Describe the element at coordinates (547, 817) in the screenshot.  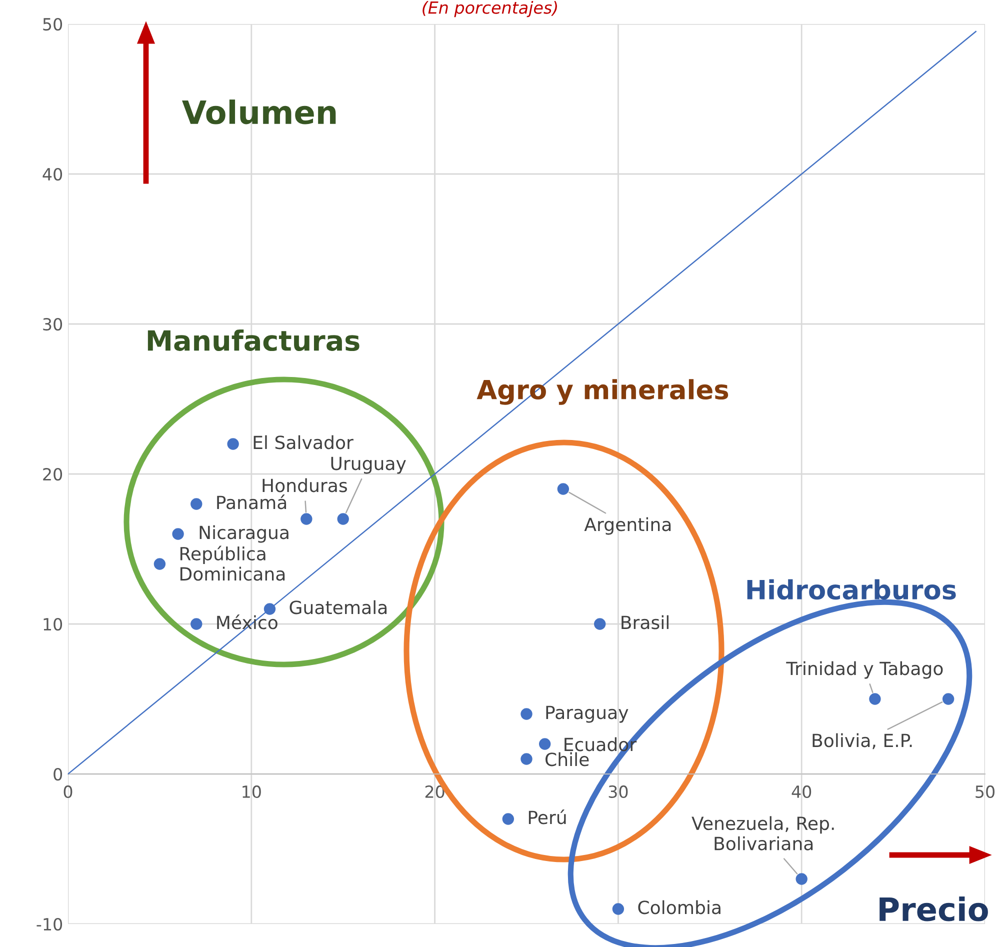
I see `annotation: Perú` at that location.